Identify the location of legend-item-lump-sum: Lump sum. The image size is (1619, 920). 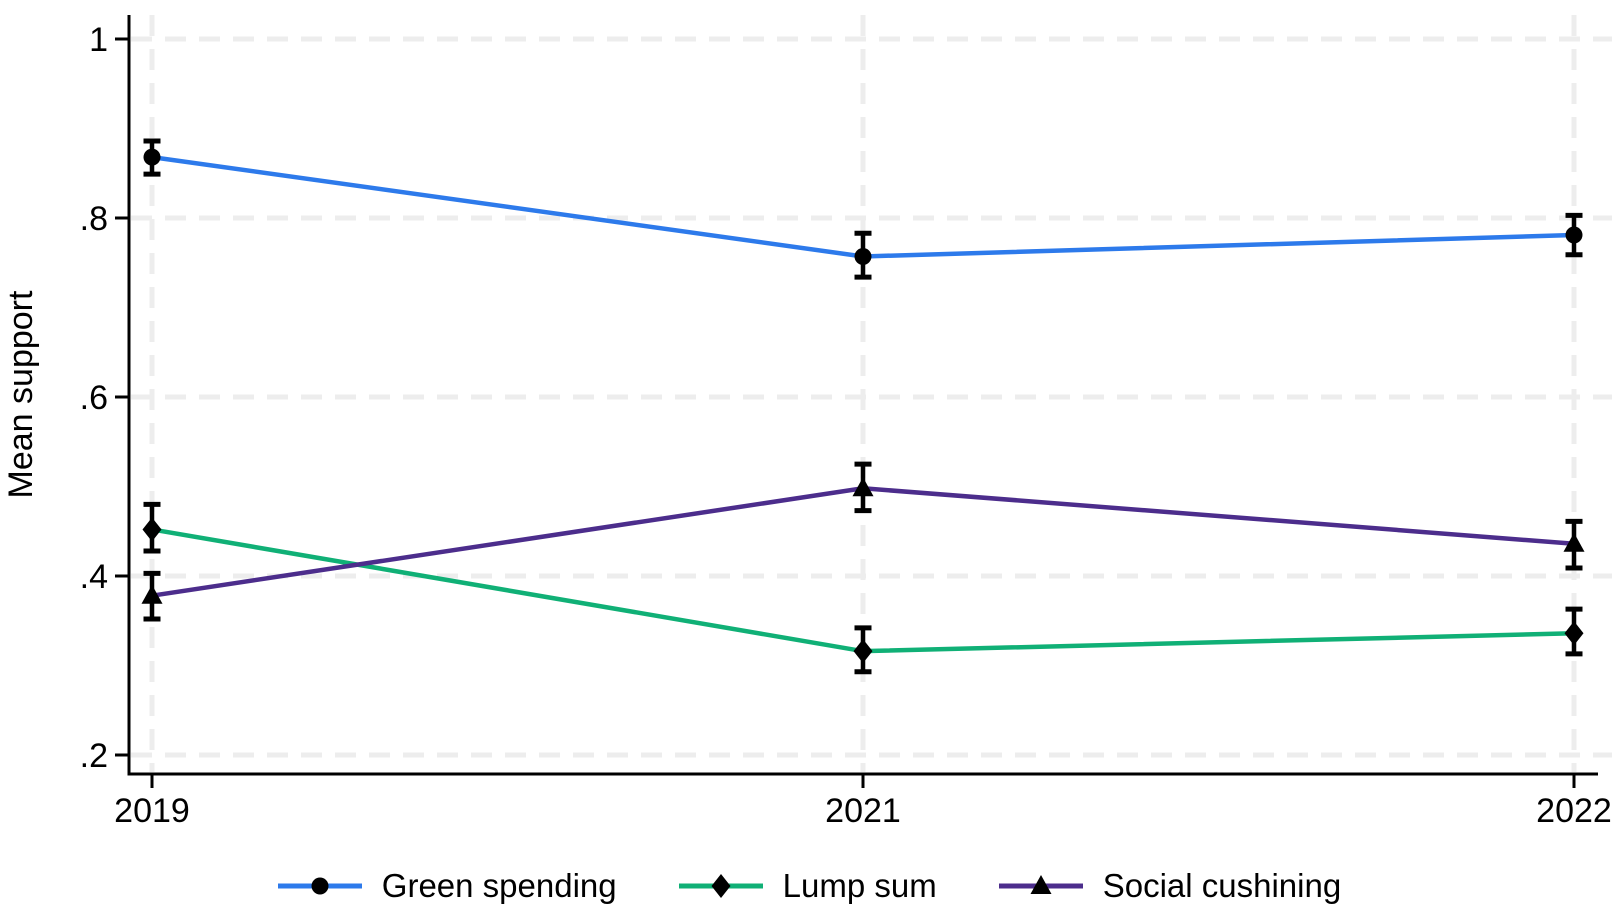
(807, 885).